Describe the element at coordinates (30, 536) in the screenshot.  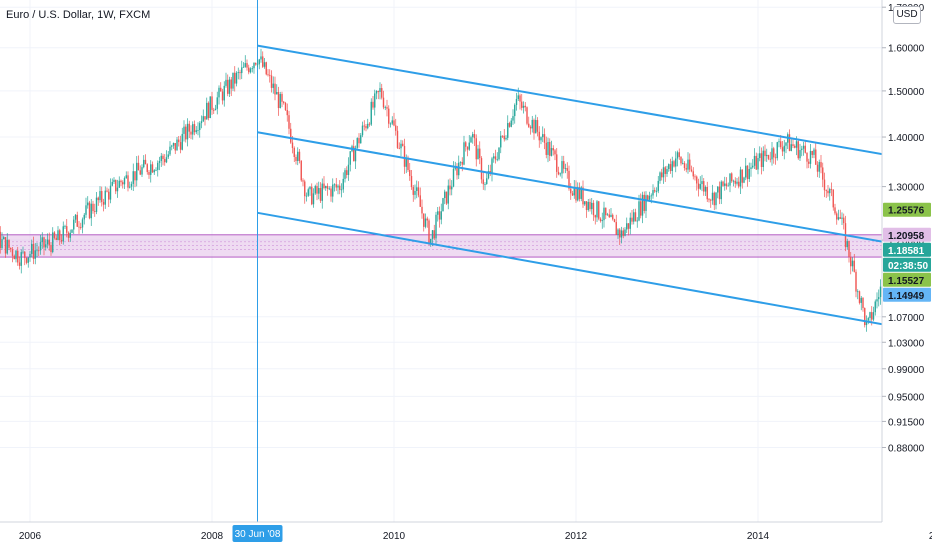
I see `time-tick-label: 2006` at that location.